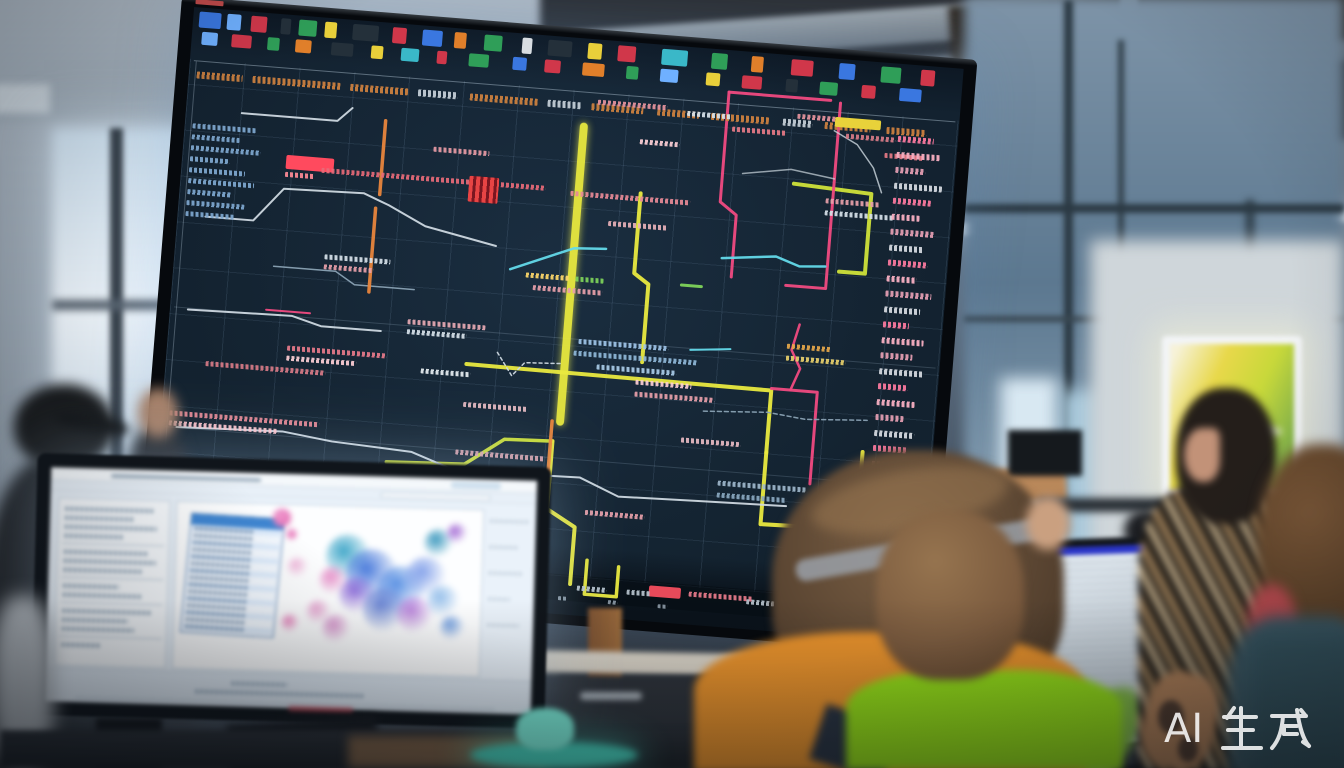 The image size is (1344, 768). I want to click on boy-green-shirt, so click(984, 719).